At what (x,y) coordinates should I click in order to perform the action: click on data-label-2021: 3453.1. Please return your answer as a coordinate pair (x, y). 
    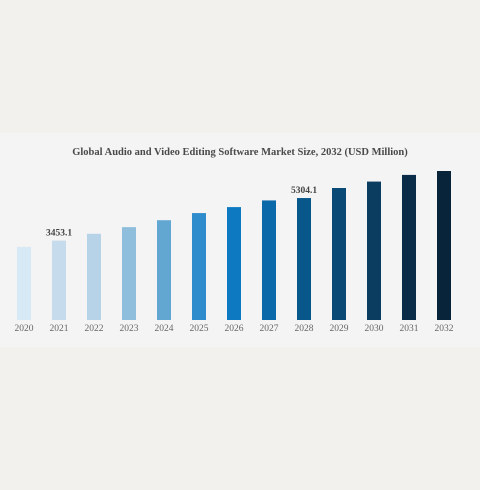
    Looking at the image, I should click on (59, 234).